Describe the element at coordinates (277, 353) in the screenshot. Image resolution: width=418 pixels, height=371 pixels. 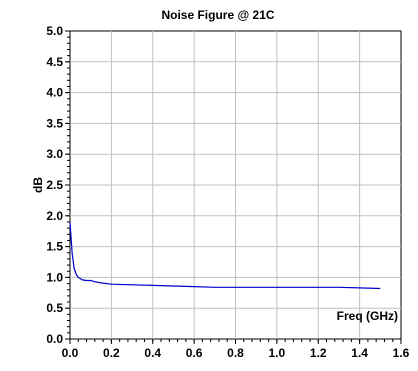
I see `x-tick-label: 1.0` at that location.